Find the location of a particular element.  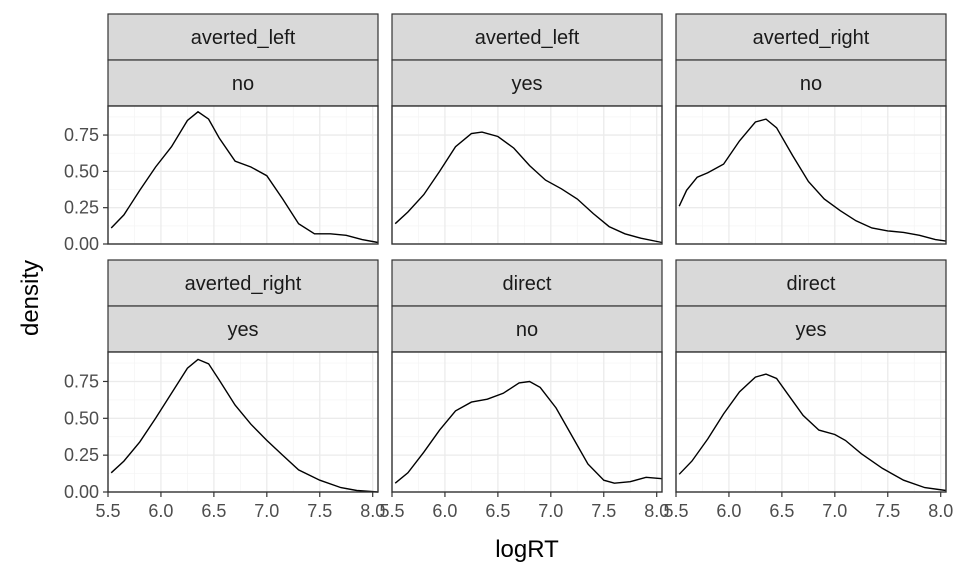

facet-panel: direct yes 5.5 6.0 6.5 7.0 7.5 8.0 is located at coordinates (808, 390).